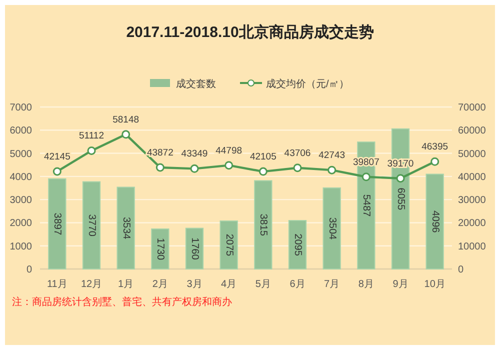 Image resolution: width=500 pixels, height=362 pixels. I want to click on y-tick-label: 3000, so click(21, 200).